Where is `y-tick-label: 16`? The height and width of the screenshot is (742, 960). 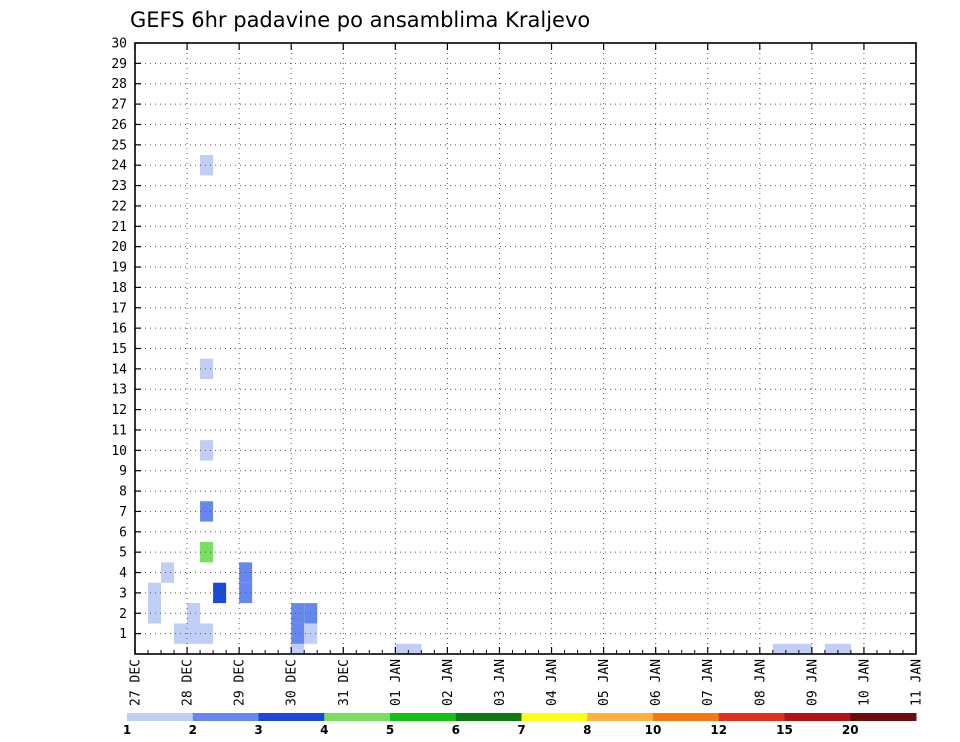 y-tick-label: 16 is located at coordinates (119, 329).